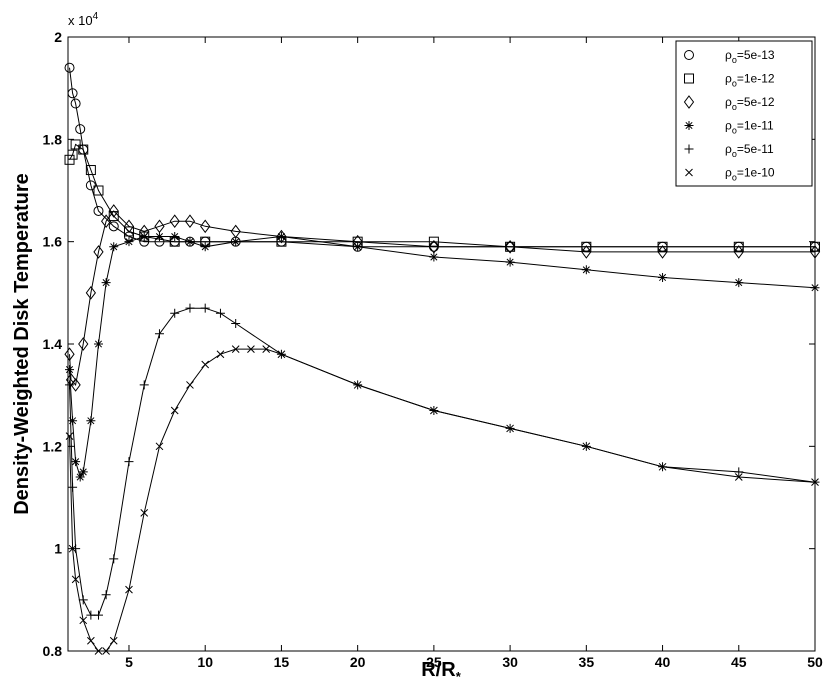 The width and height of the screenshot is (830, 683). I want to click on y-tick-label: 2, so click(58, 37).